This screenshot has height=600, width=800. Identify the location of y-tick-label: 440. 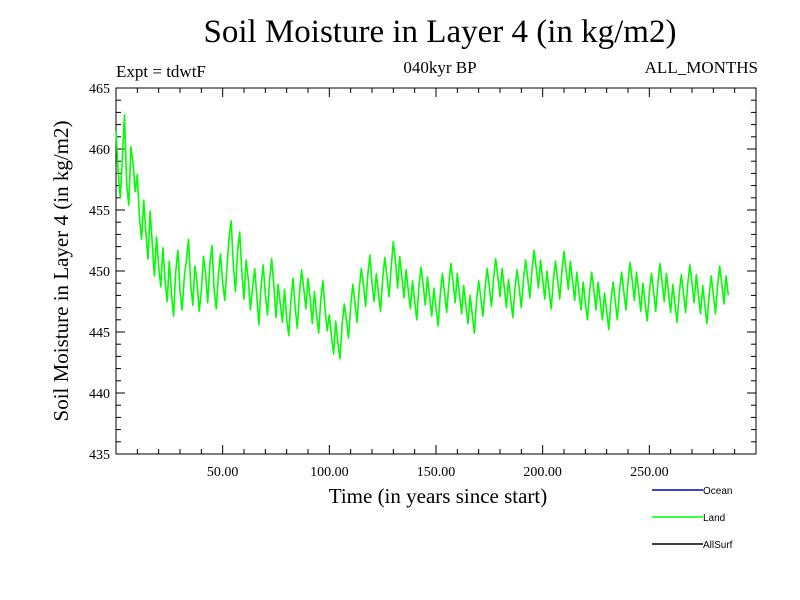
(99, 394).